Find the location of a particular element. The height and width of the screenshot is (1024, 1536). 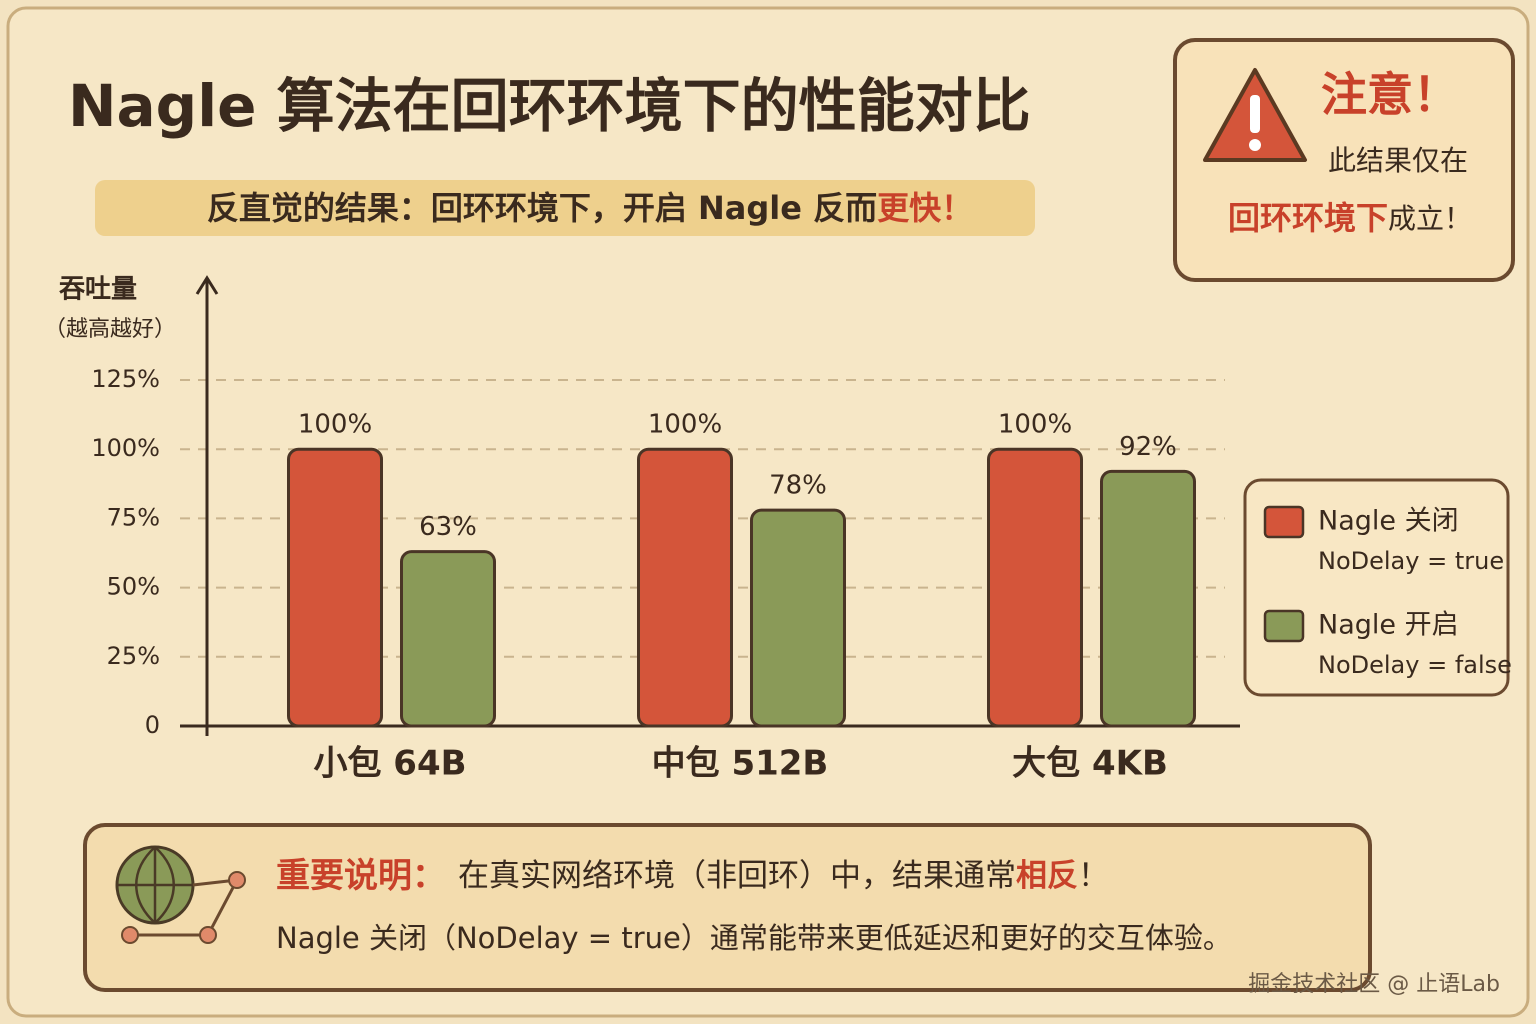

note-heading: 重要说明： is located at coordinates (361, 876).